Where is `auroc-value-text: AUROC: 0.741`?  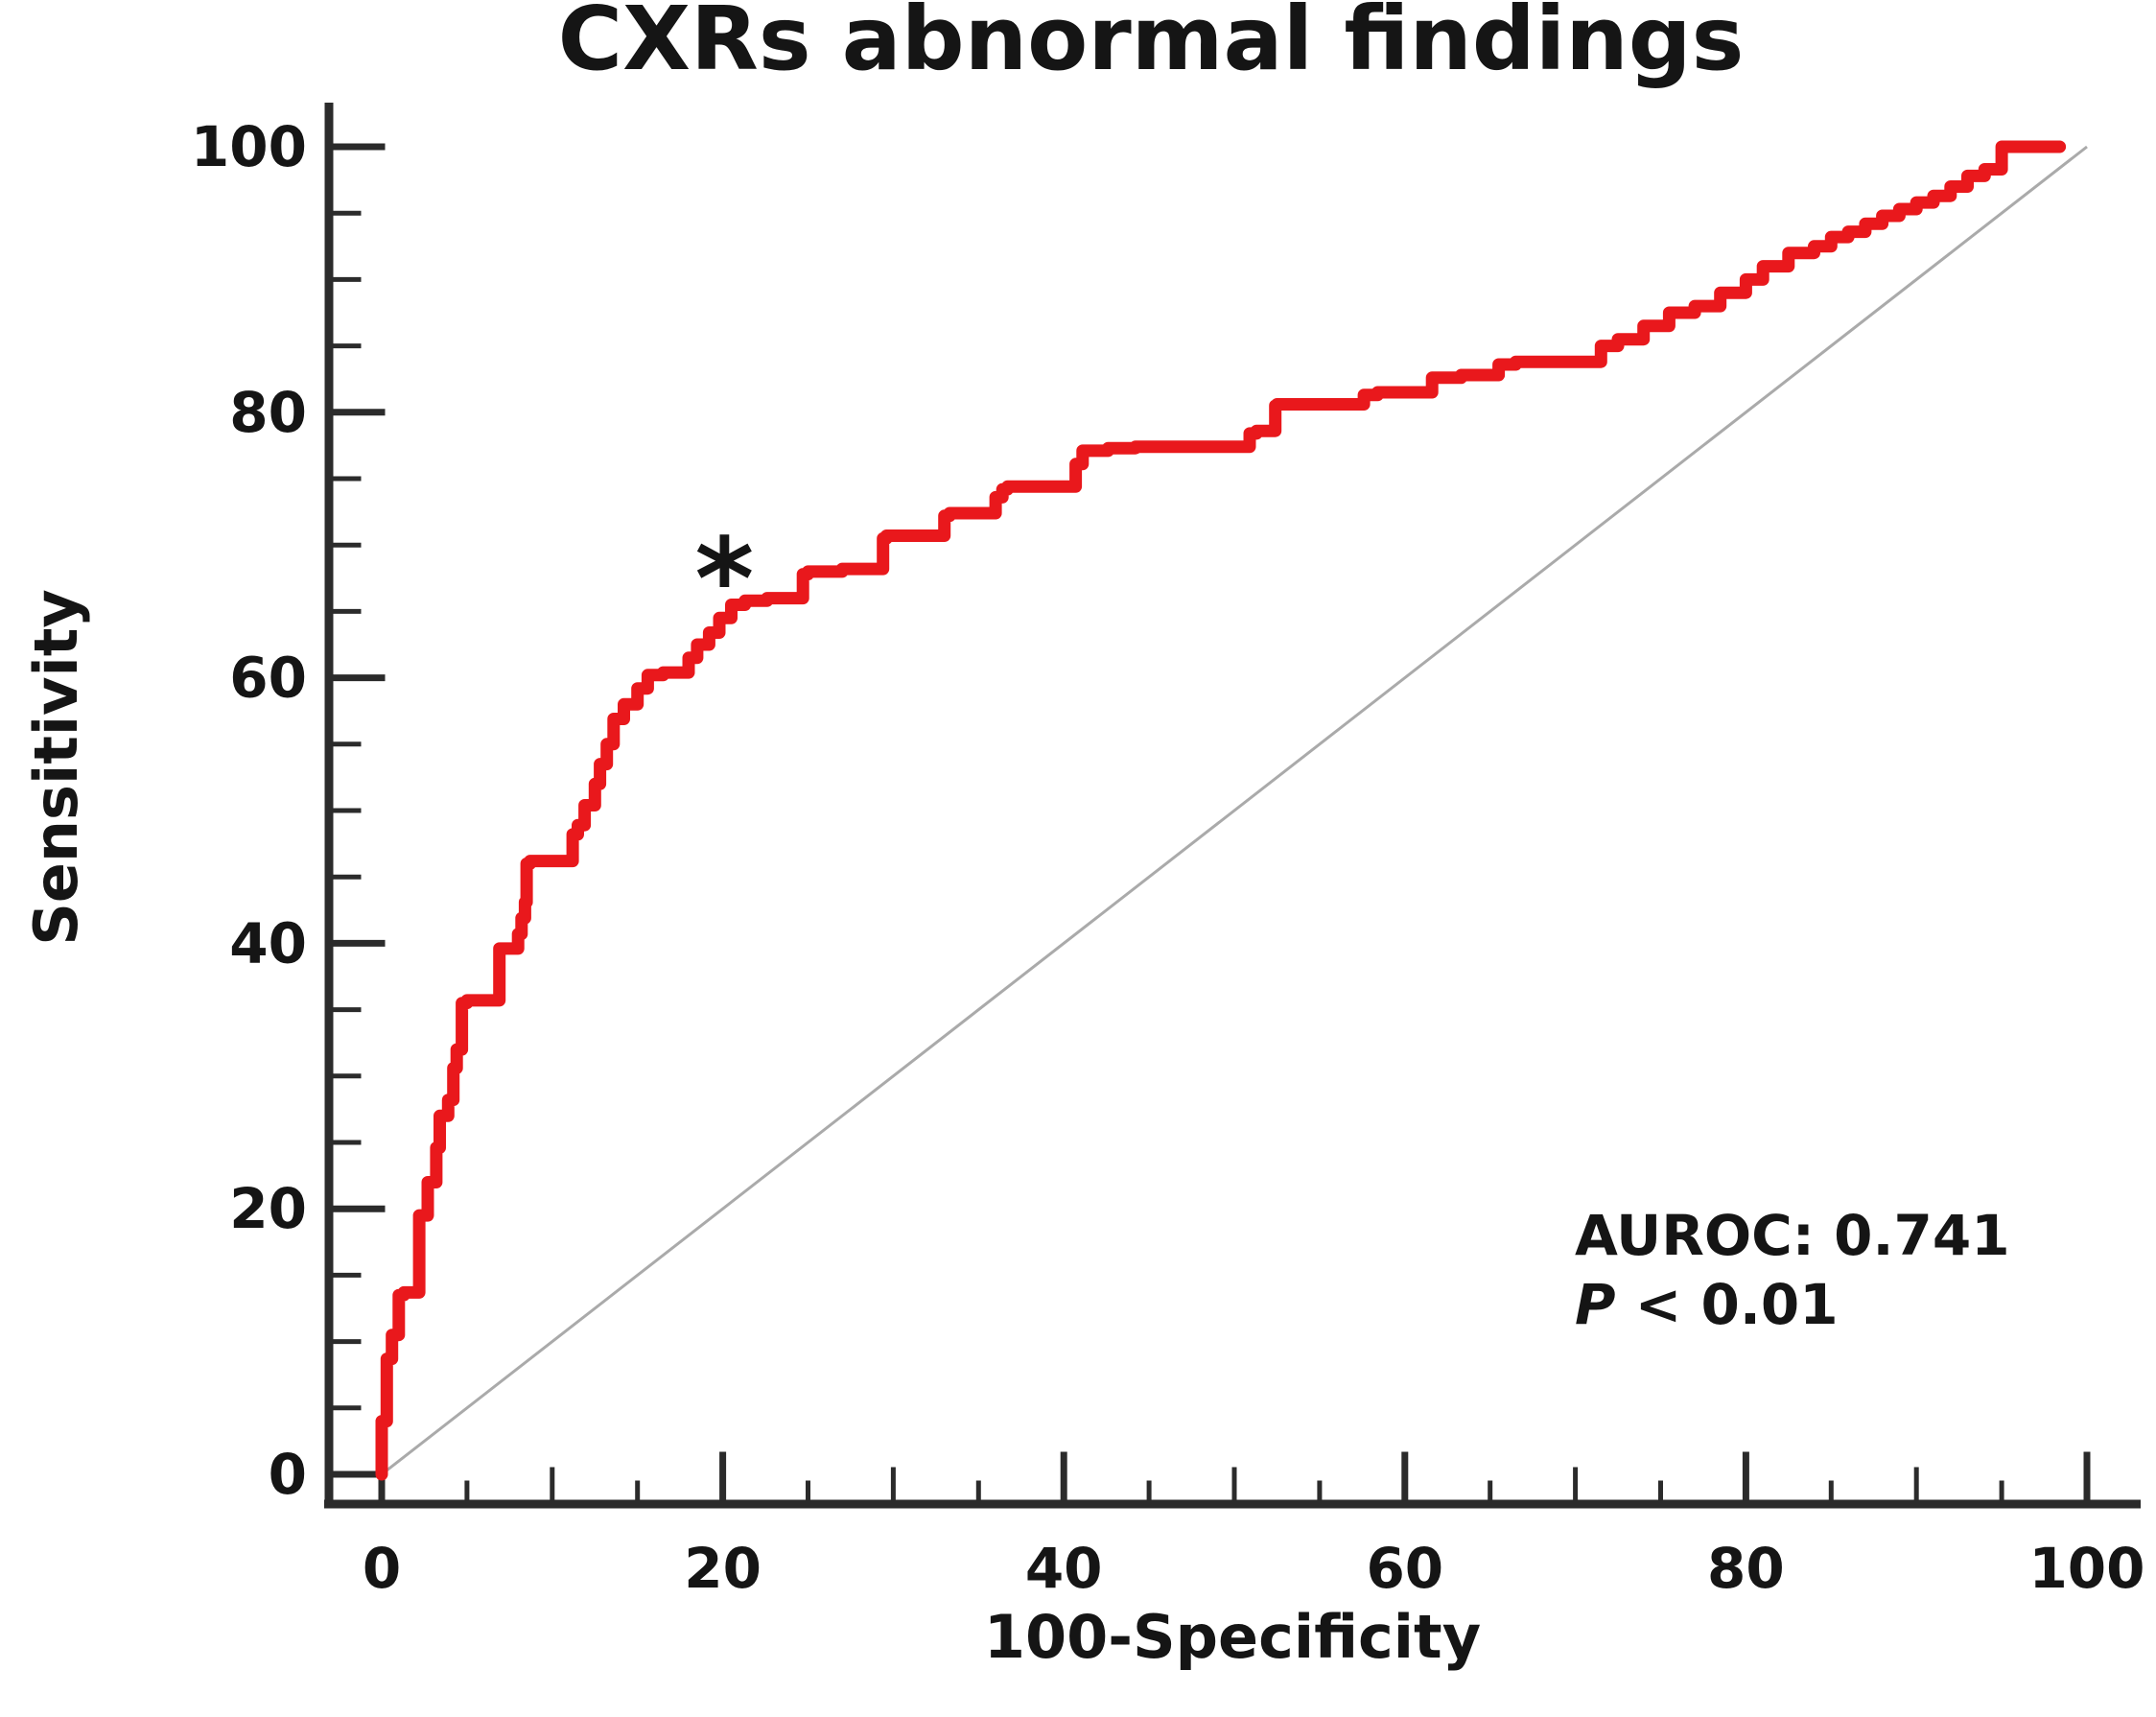 auroc-value-text: AUROC: 0.741 is located at coordinates (1792, 1235).